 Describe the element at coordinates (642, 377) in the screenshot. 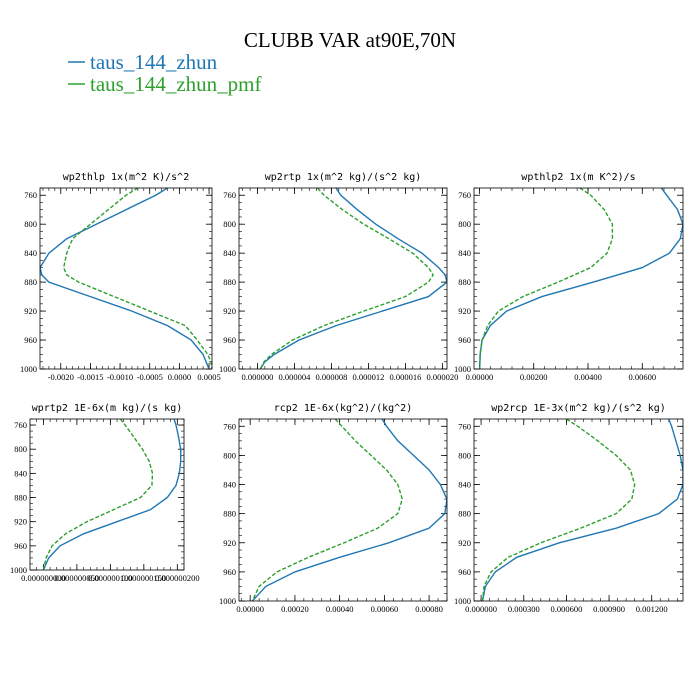

I see `x-tick-label: 0.00600` at that location.